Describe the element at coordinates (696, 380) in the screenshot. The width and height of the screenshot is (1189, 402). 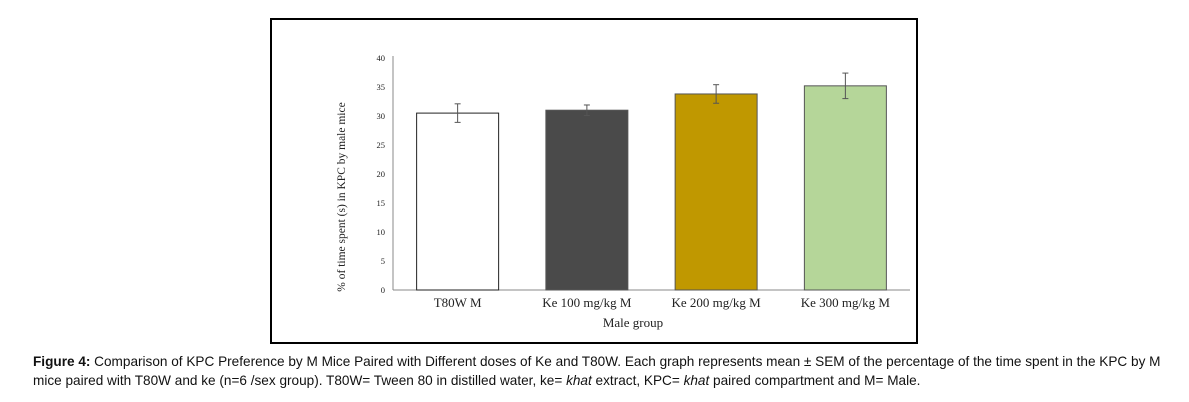
I see `caption-italic-2: khat` at that location.